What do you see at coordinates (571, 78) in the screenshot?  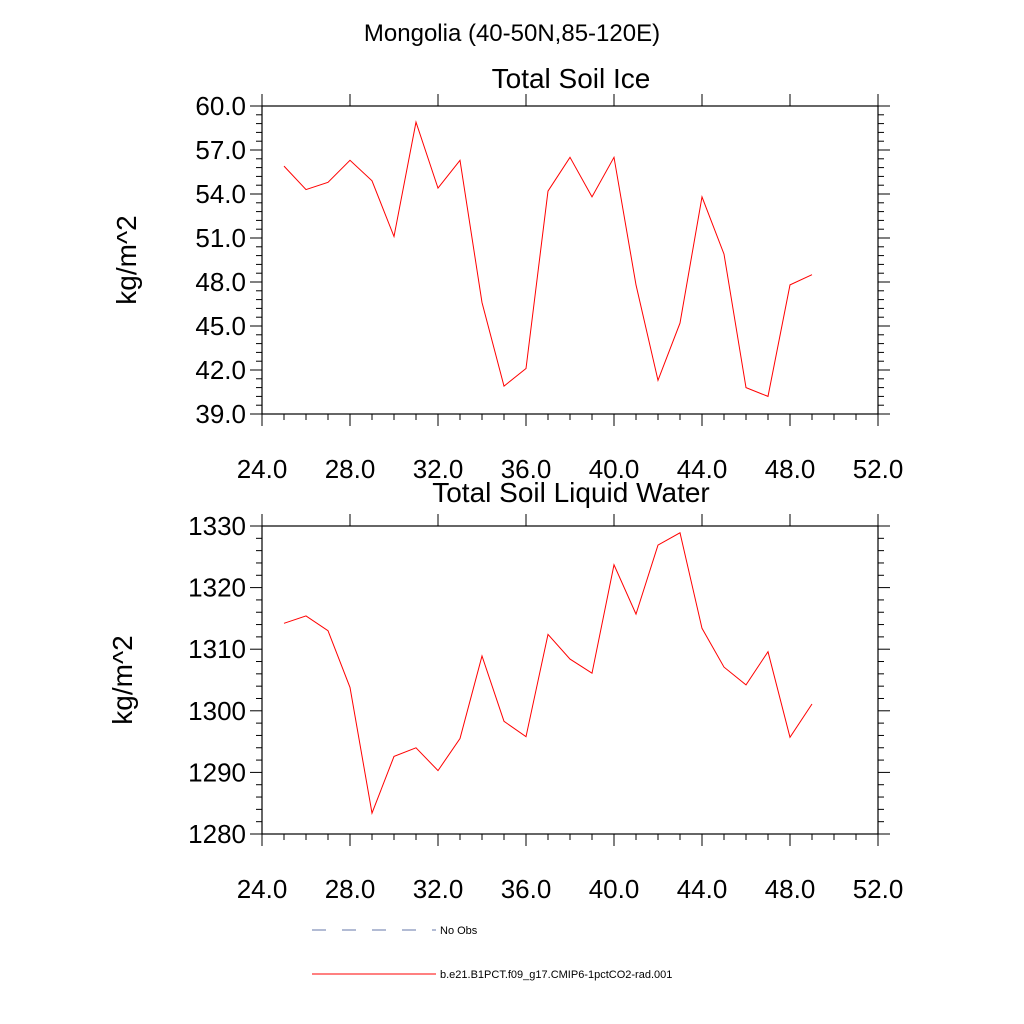 I see `panel-title: Total Soil Ice` at bounding box center [571, 78].